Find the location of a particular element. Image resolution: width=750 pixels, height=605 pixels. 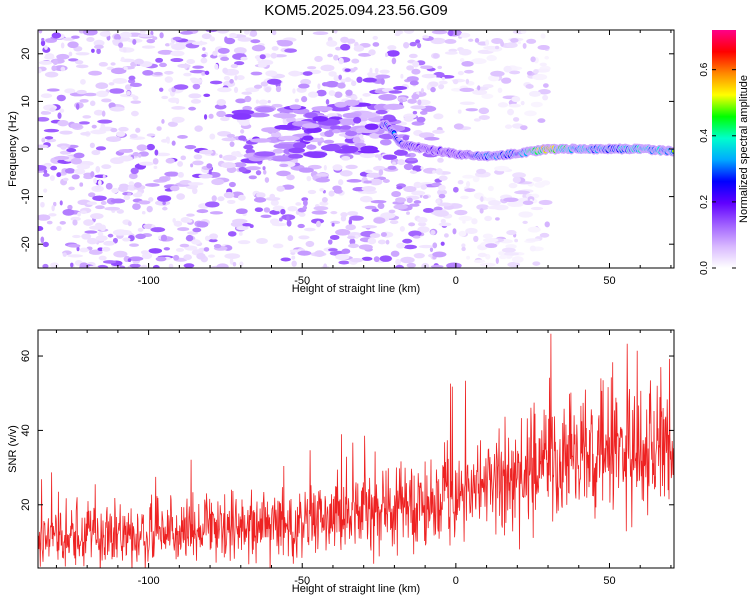

snr-ytick-label: 40 is located at coordinates (26, 430).